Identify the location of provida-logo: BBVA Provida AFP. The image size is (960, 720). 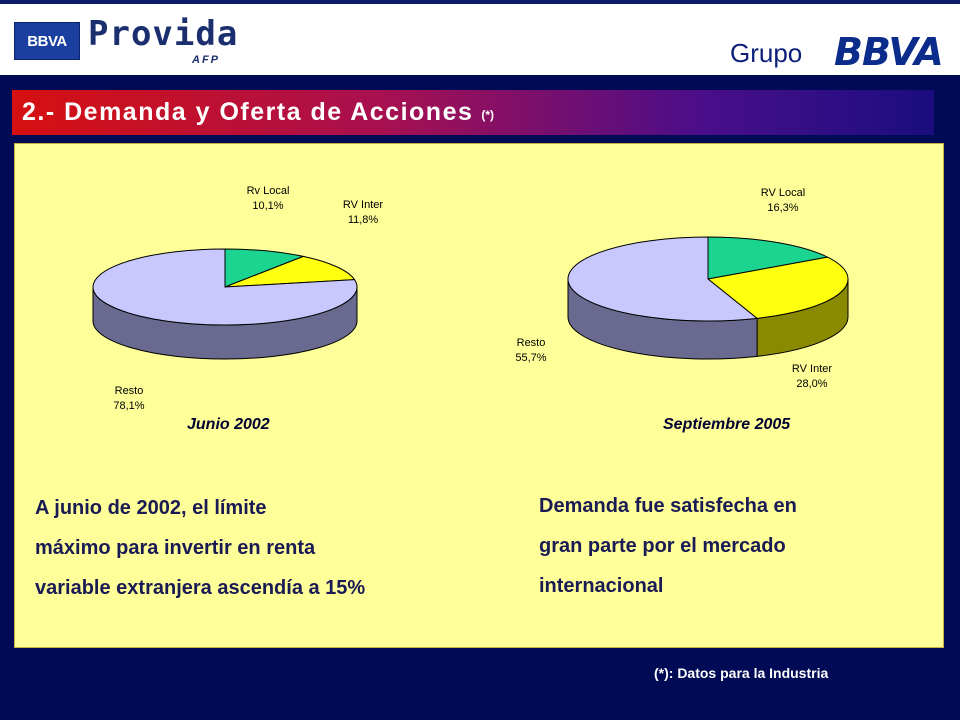
(126, 40).